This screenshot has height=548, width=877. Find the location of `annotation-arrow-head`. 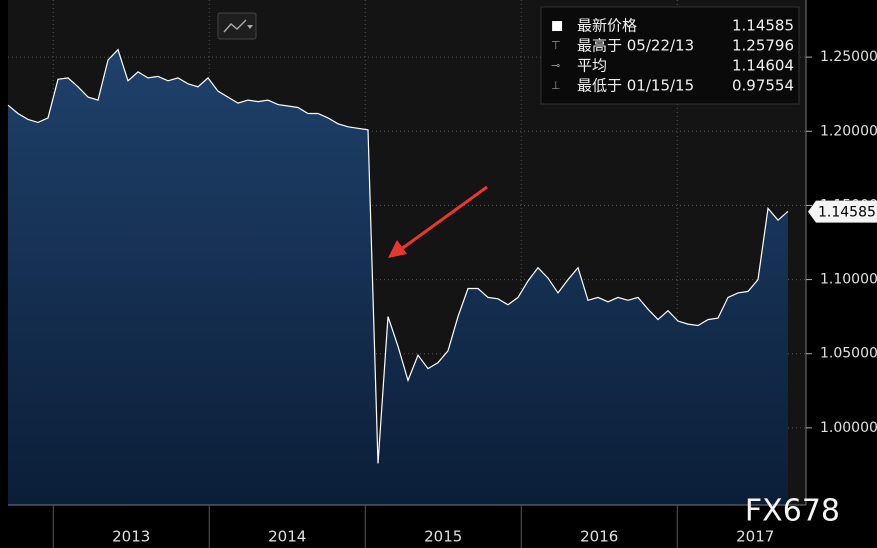

annotation-arrow-head is located at coordinates (397, 249).